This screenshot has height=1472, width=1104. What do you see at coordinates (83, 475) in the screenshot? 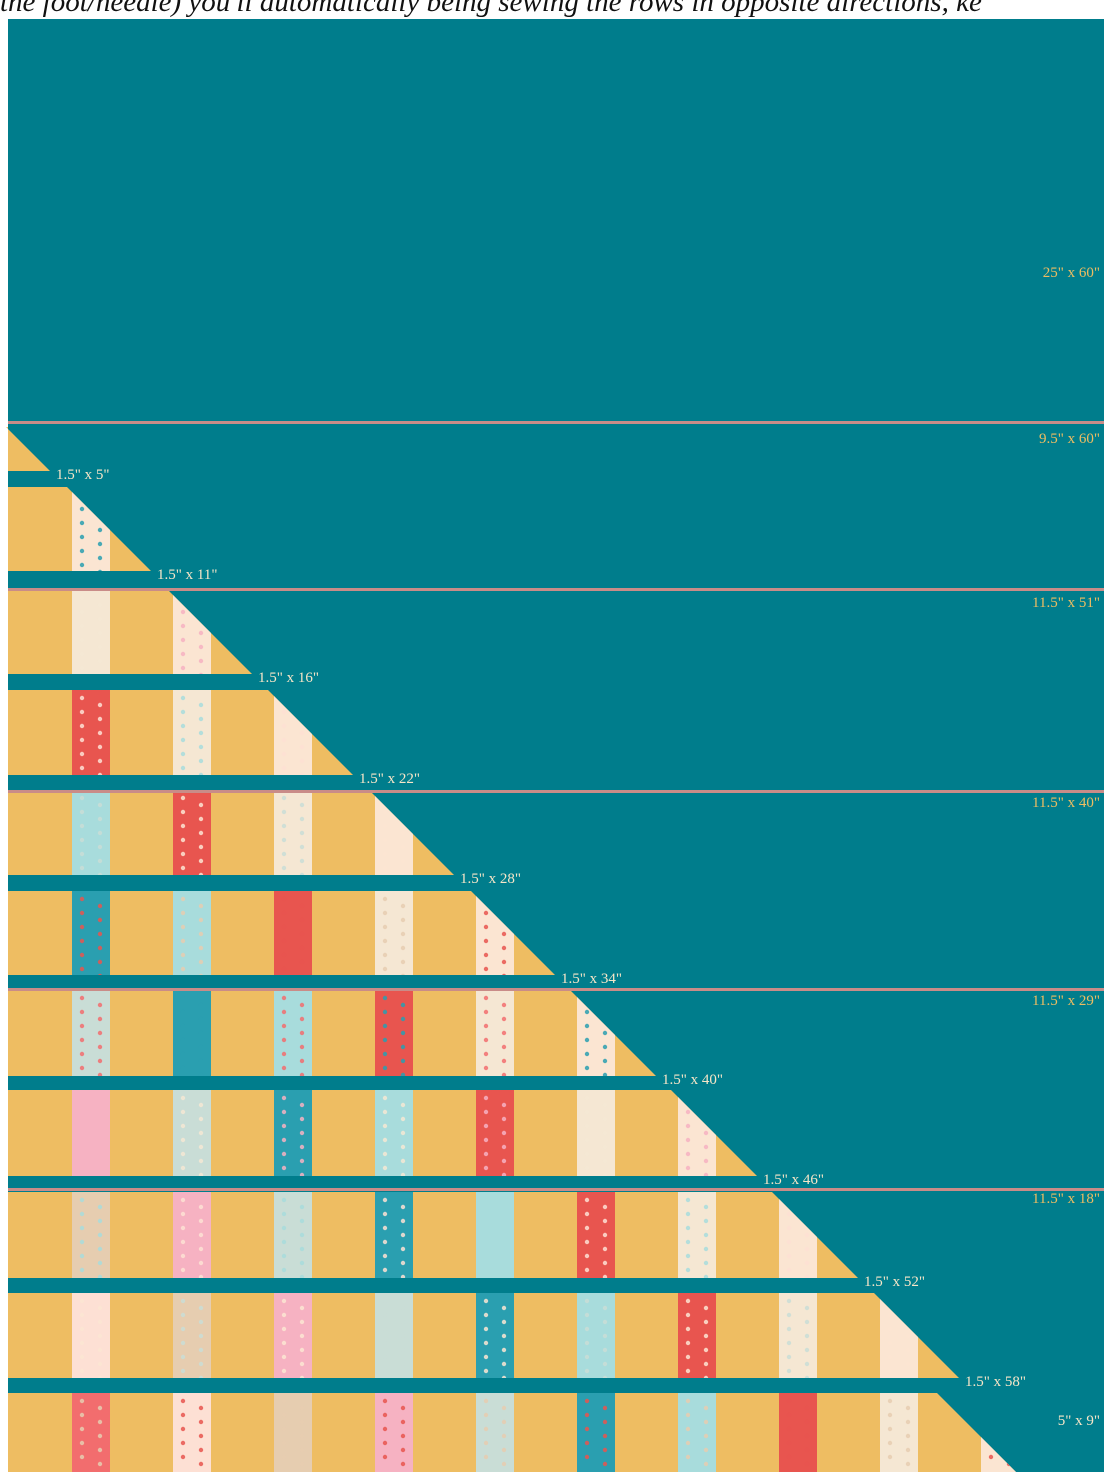
I see `row-size-label: 1.5" x 5"` at bounding box center [83, 475].